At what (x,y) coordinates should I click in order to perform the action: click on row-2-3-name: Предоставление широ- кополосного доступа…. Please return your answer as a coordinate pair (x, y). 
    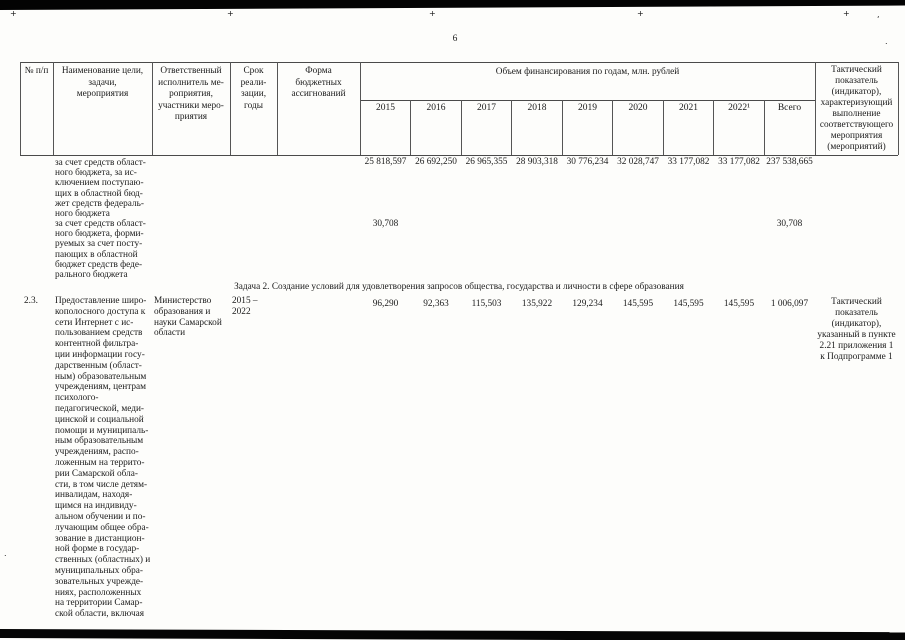
    Looking at the image, I should click on (103, 458).